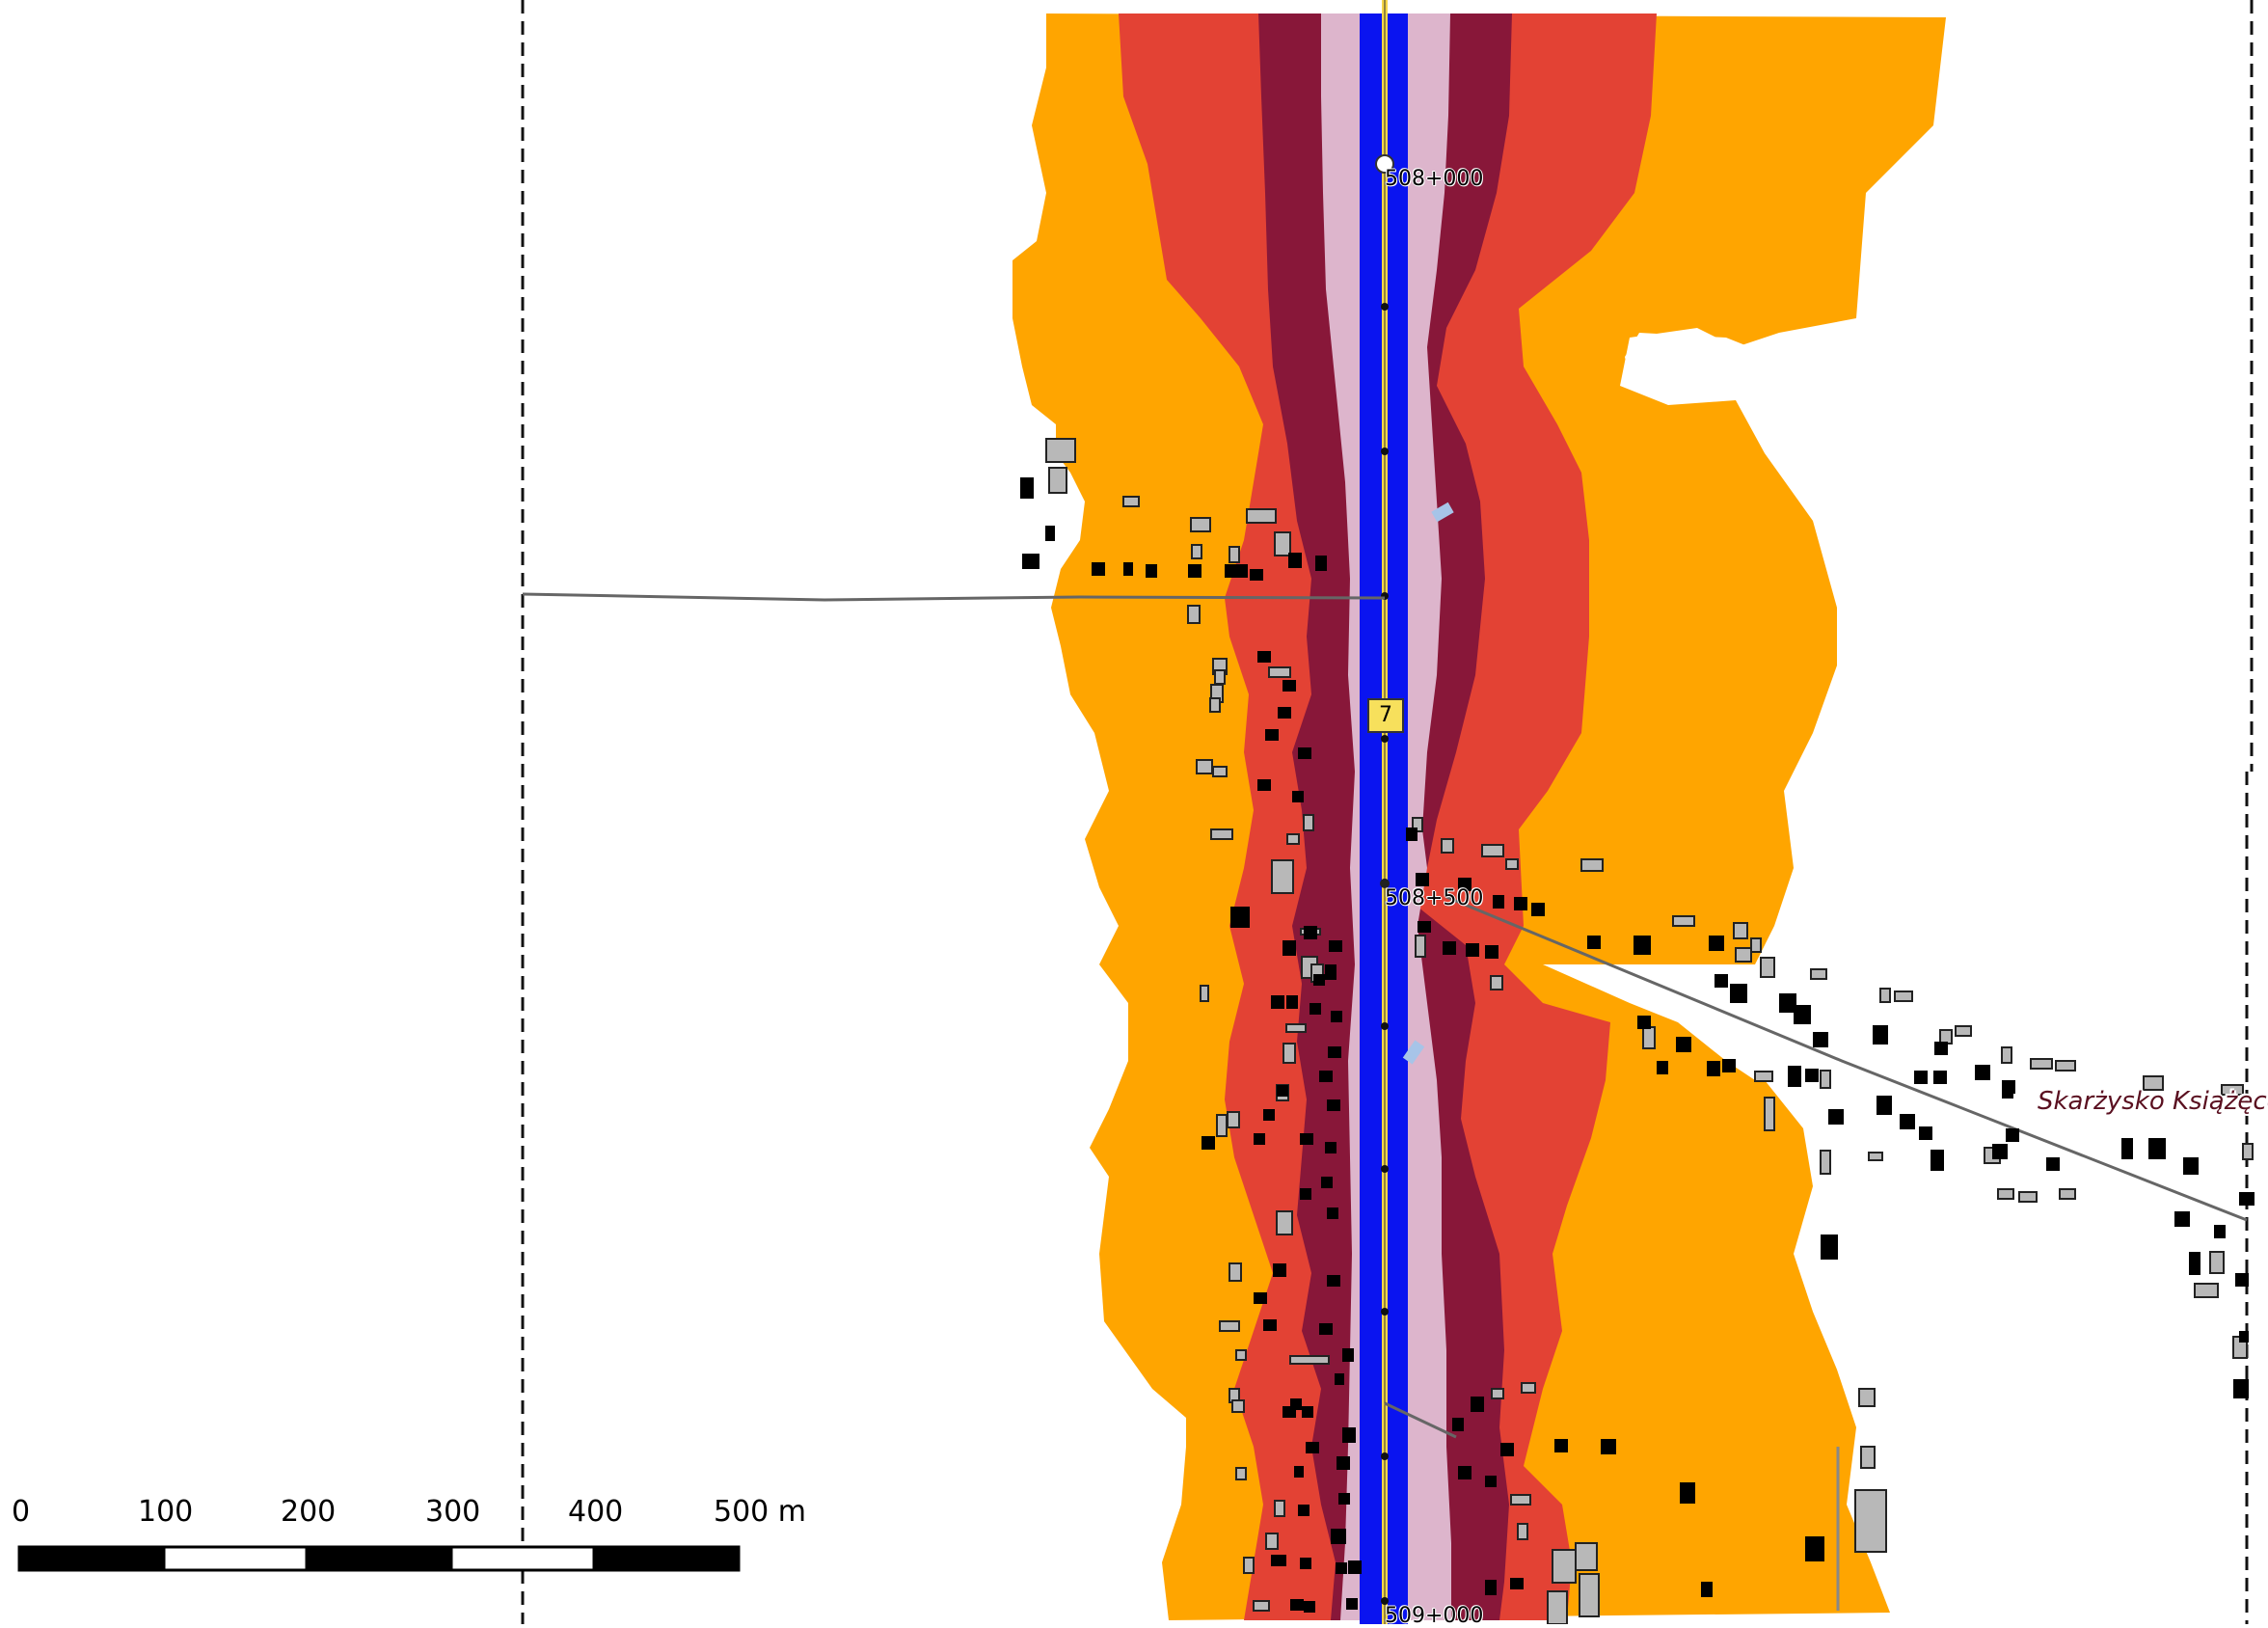 The image size is (2268, 1628). What do you see at coordinates (1420, 1420) in the screenshot?
I see `side-road-south` at bounding box center [1420, 1420].